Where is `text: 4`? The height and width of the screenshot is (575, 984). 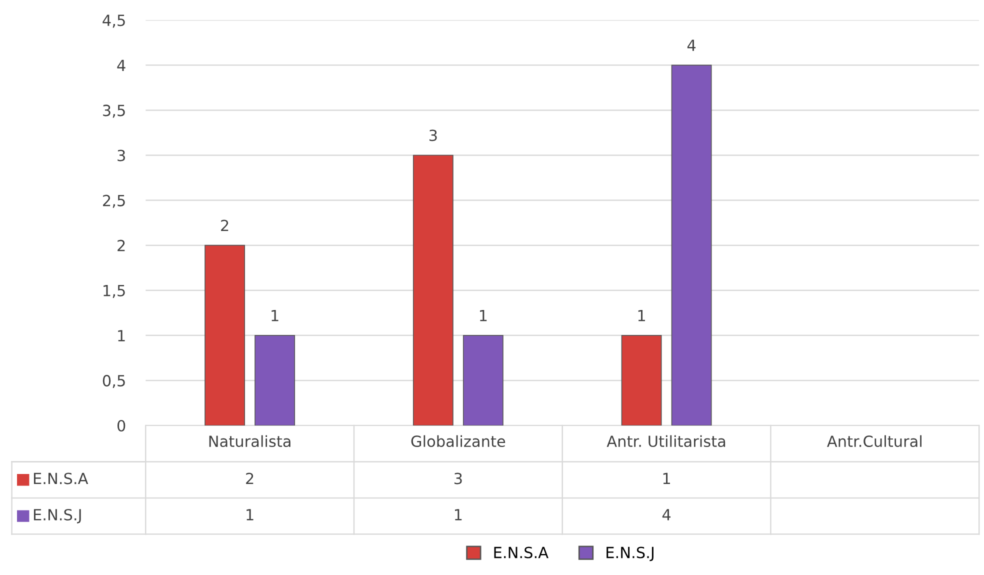
text: 4 is located at coordinates (666, 514).